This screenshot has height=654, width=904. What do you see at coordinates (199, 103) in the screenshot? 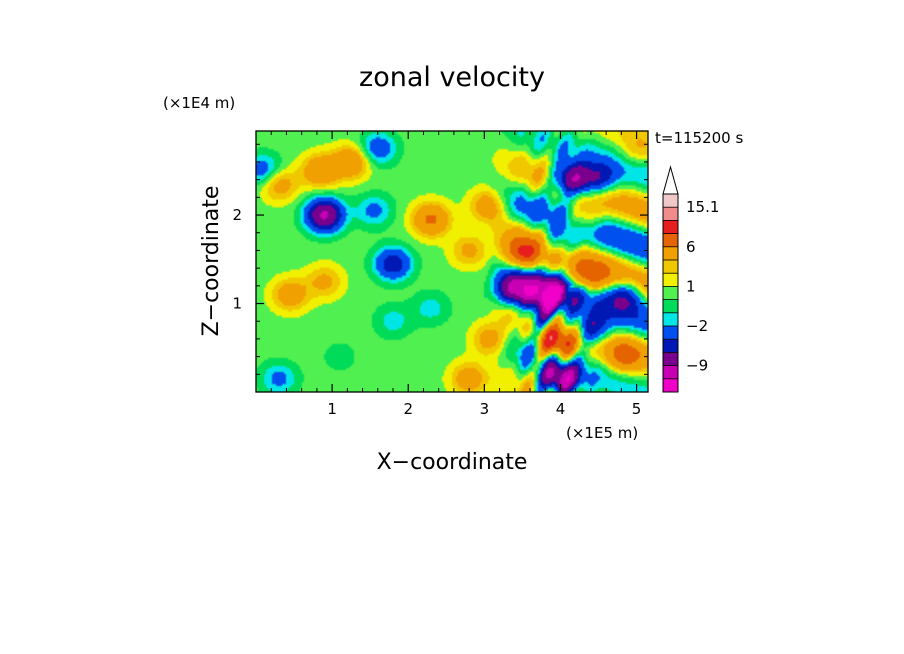
I see `y-axis-scale-label: (×1E4 m)` at bounding box center [199, 103].